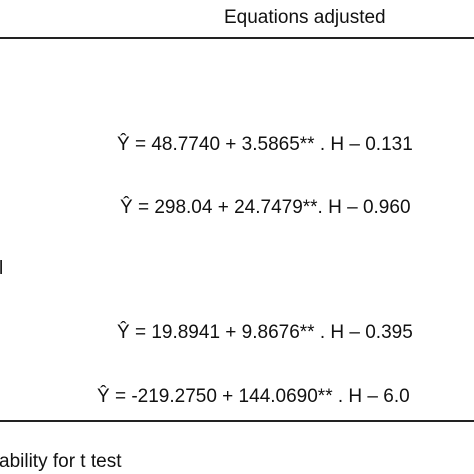 This screenshot has width=474, height=474. Describe the element at coordinates (253, 396) in the screenshot. I see `equation: Ŷ = -219.2750 + 144.0690** . H – 6.0` at that location.